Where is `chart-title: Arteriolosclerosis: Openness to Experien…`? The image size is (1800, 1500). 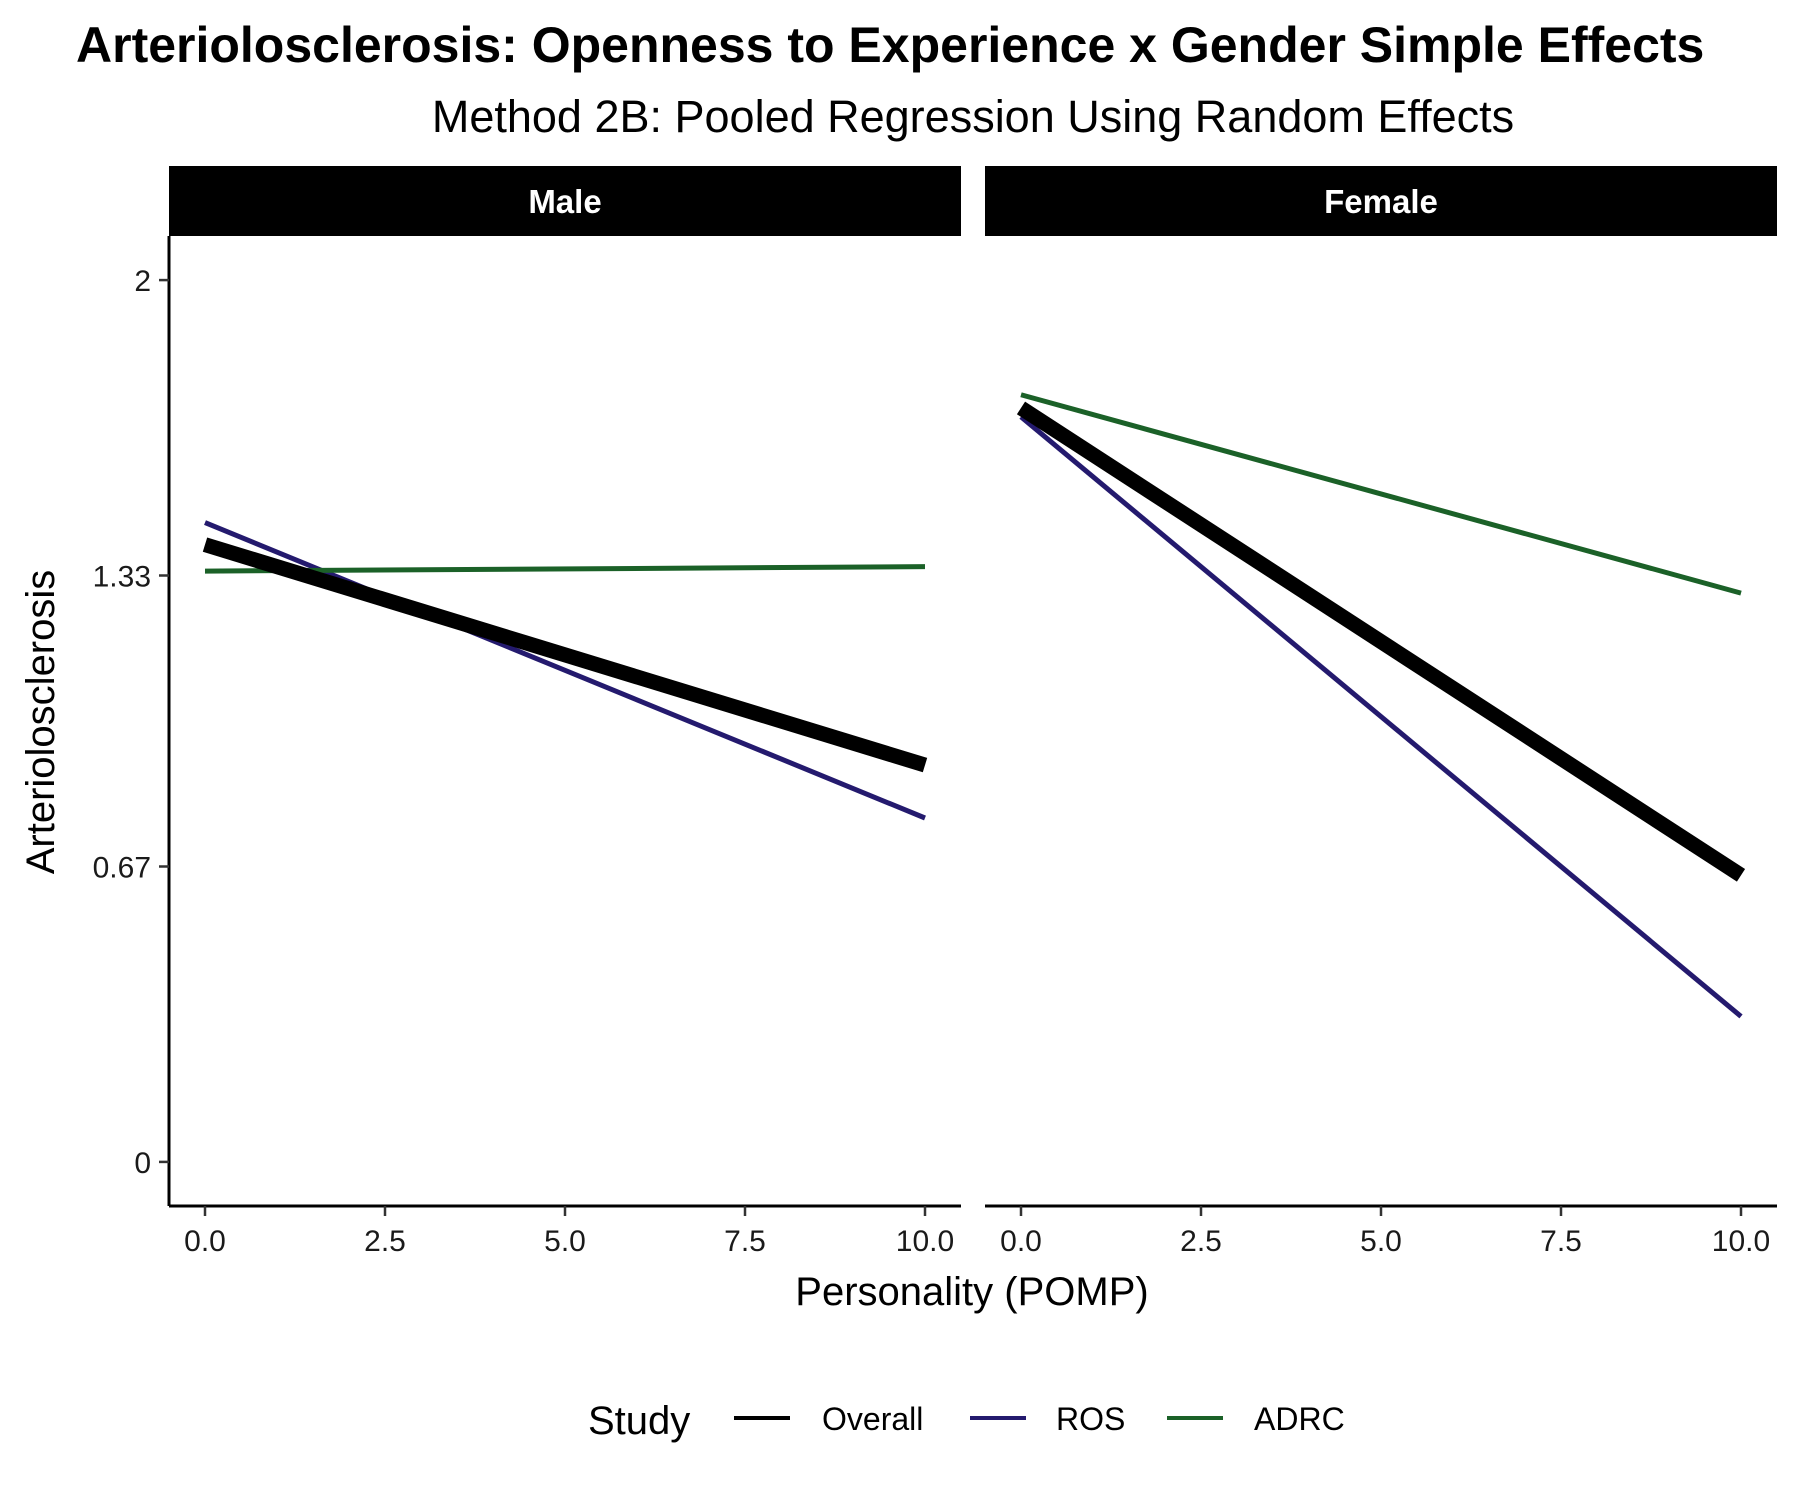
chart-title: Arteriolosclerosis: Openness to Experien… is located at coordinates (890, 45).